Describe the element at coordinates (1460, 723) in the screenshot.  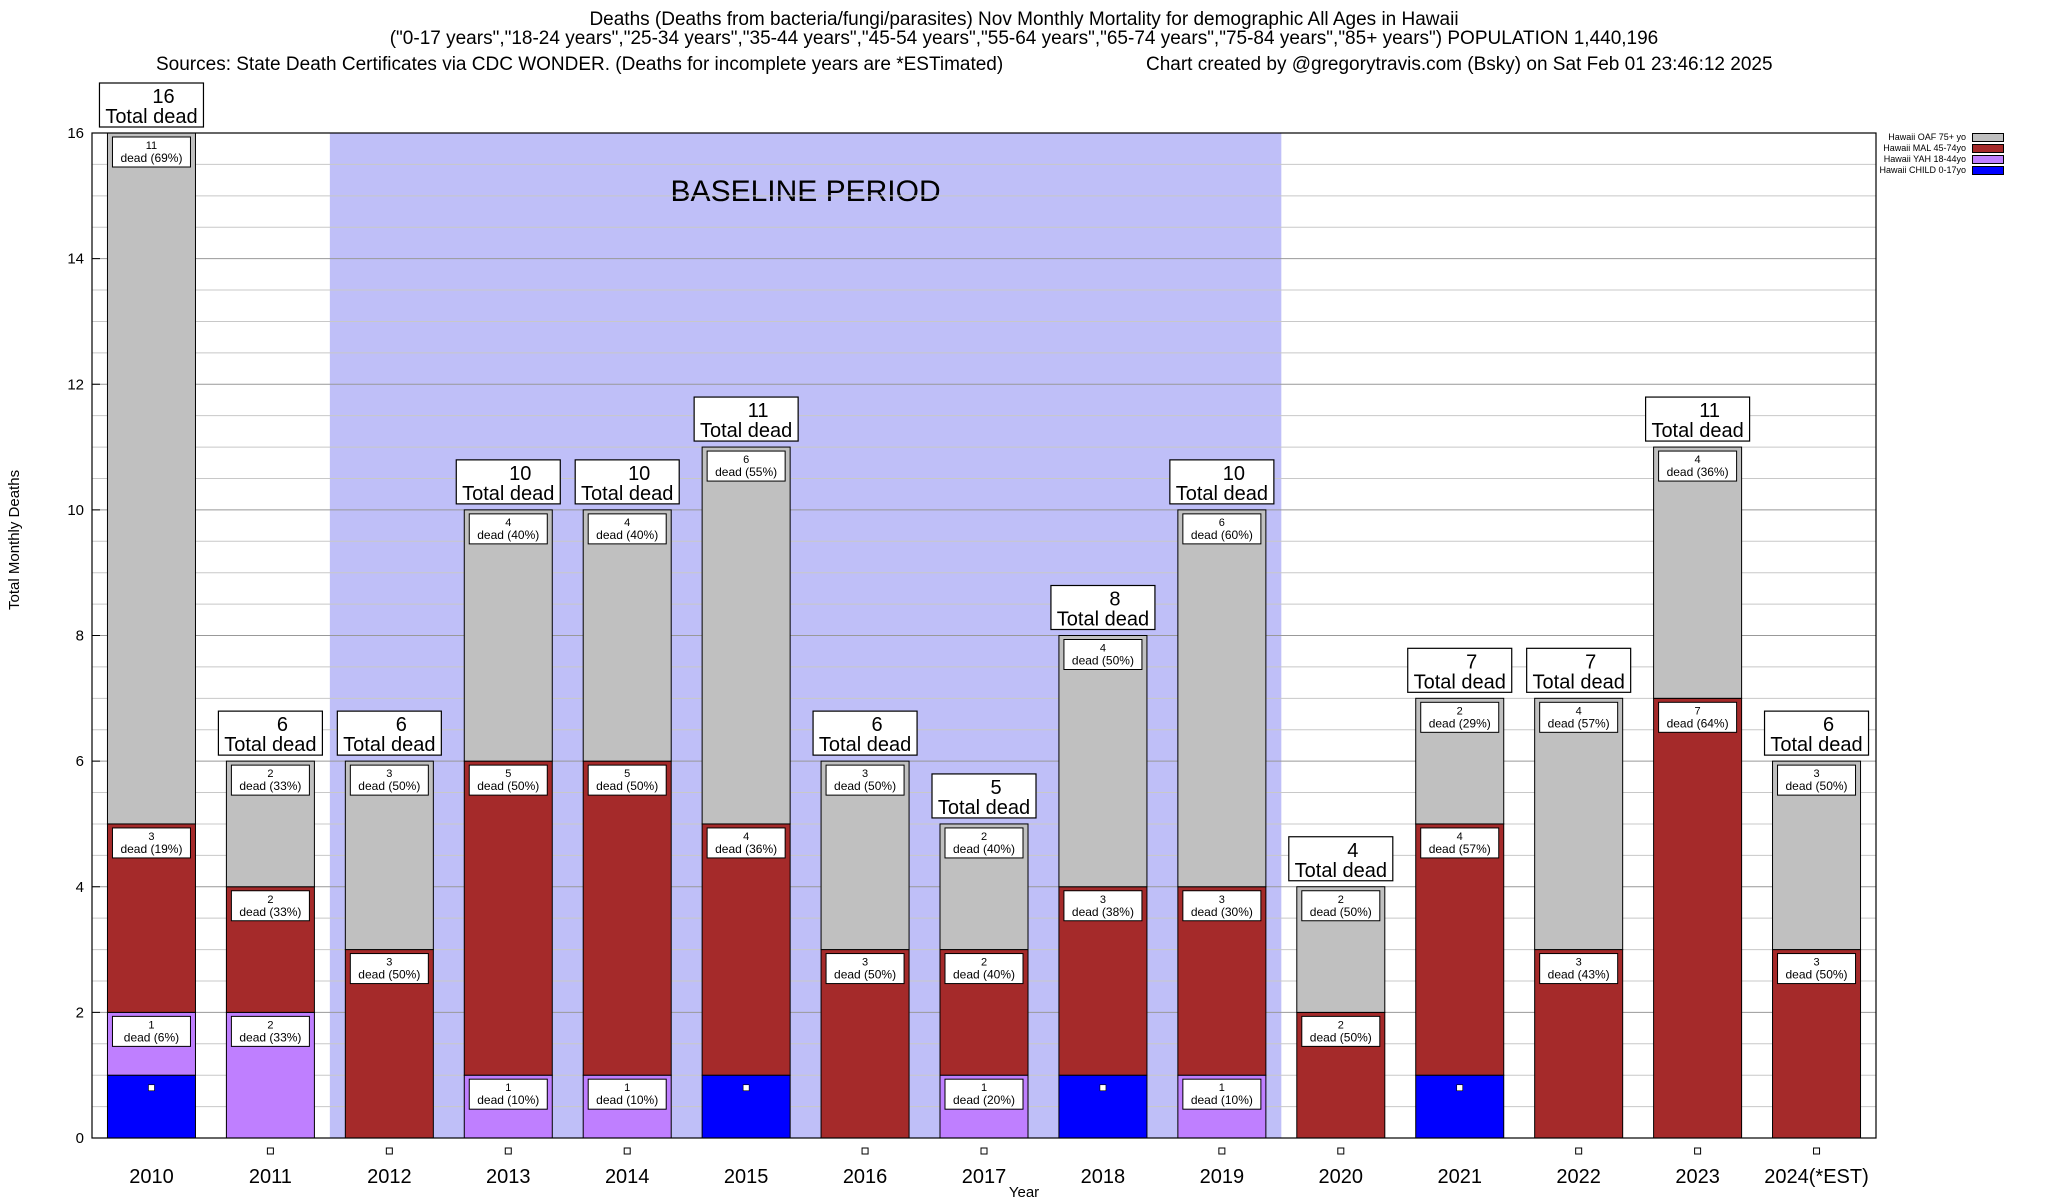
I see `segment-percent-label: dead (29%)` at that location.